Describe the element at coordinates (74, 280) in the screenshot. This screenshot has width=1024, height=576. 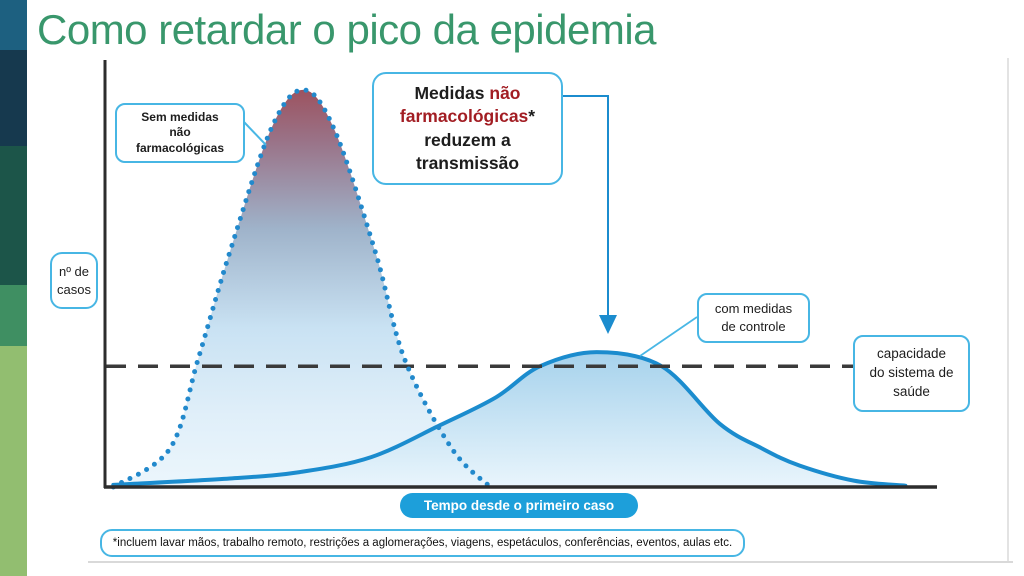
I see `y-axis-label: nº de casos` at that location.